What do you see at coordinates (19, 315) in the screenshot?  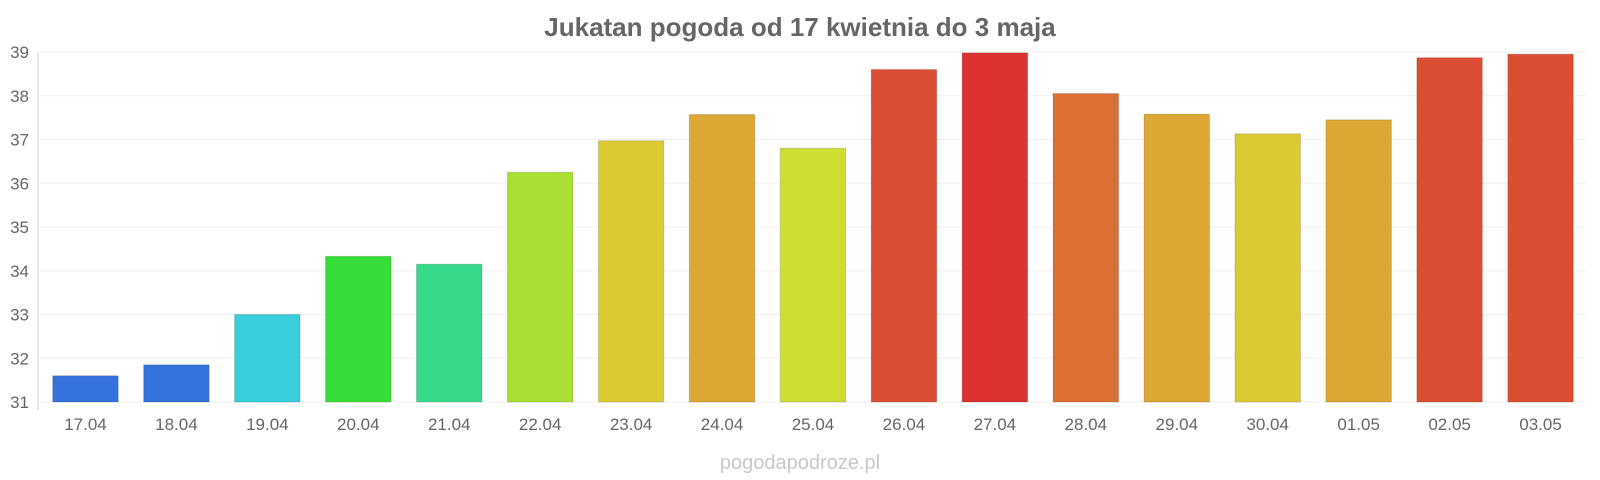 I see `y-tick-label: 33` at bounding box center [19, 315].